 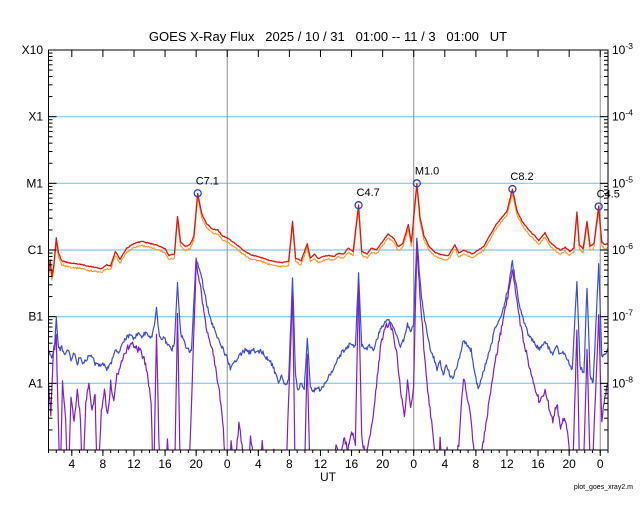 What do you see at coordinates (521, 177) in the screenshot?
I see `flare-label: C8.2` at bounding box center [521, 177].